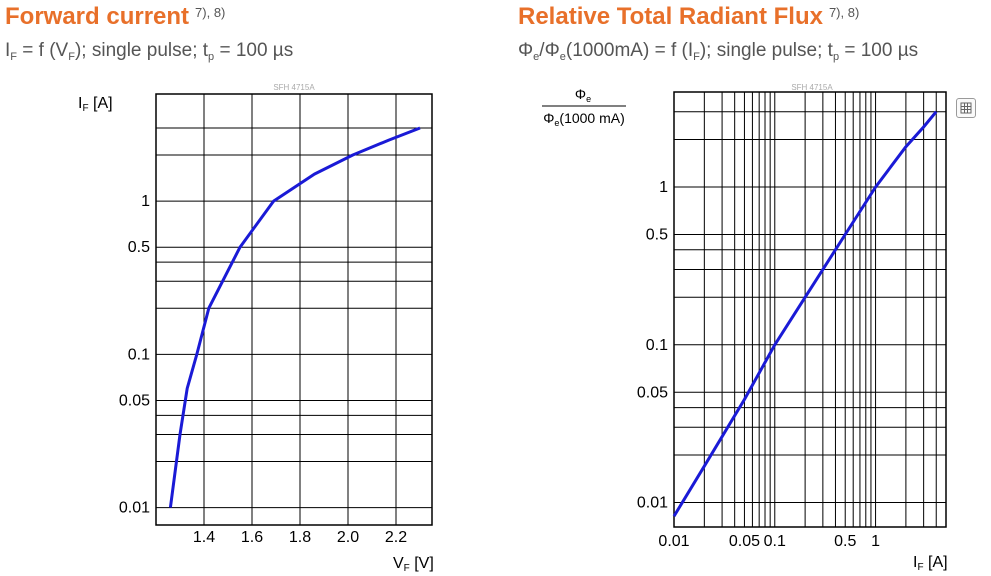 The width and height of the screenshot is (991, 576). What do you see at coordinates (396, 537) in the screenshot?
I see `x-tick-label: 2.2` at bounding box center [396, 537].